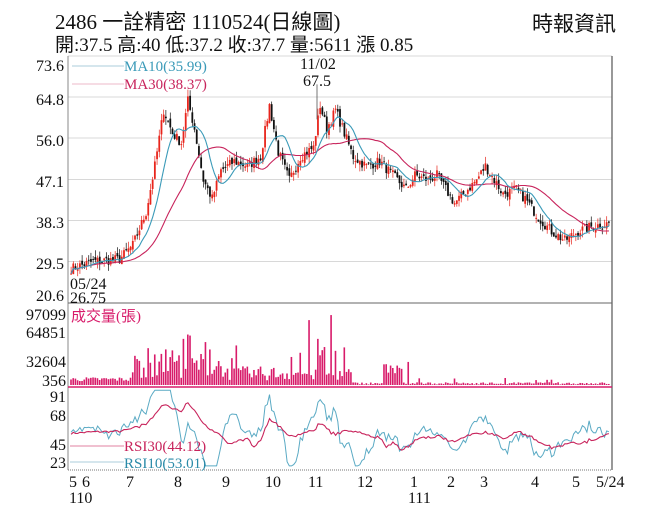  Describe the element at coordinates (178, 482) in the screenshot. I see `xtick: 8` at that location.